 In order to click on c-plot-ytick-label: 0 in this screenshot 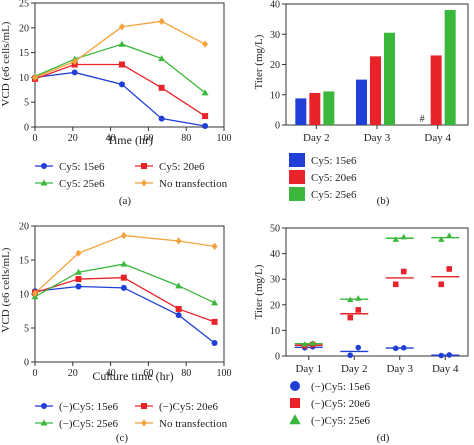, I will do `click(26, 363)`.